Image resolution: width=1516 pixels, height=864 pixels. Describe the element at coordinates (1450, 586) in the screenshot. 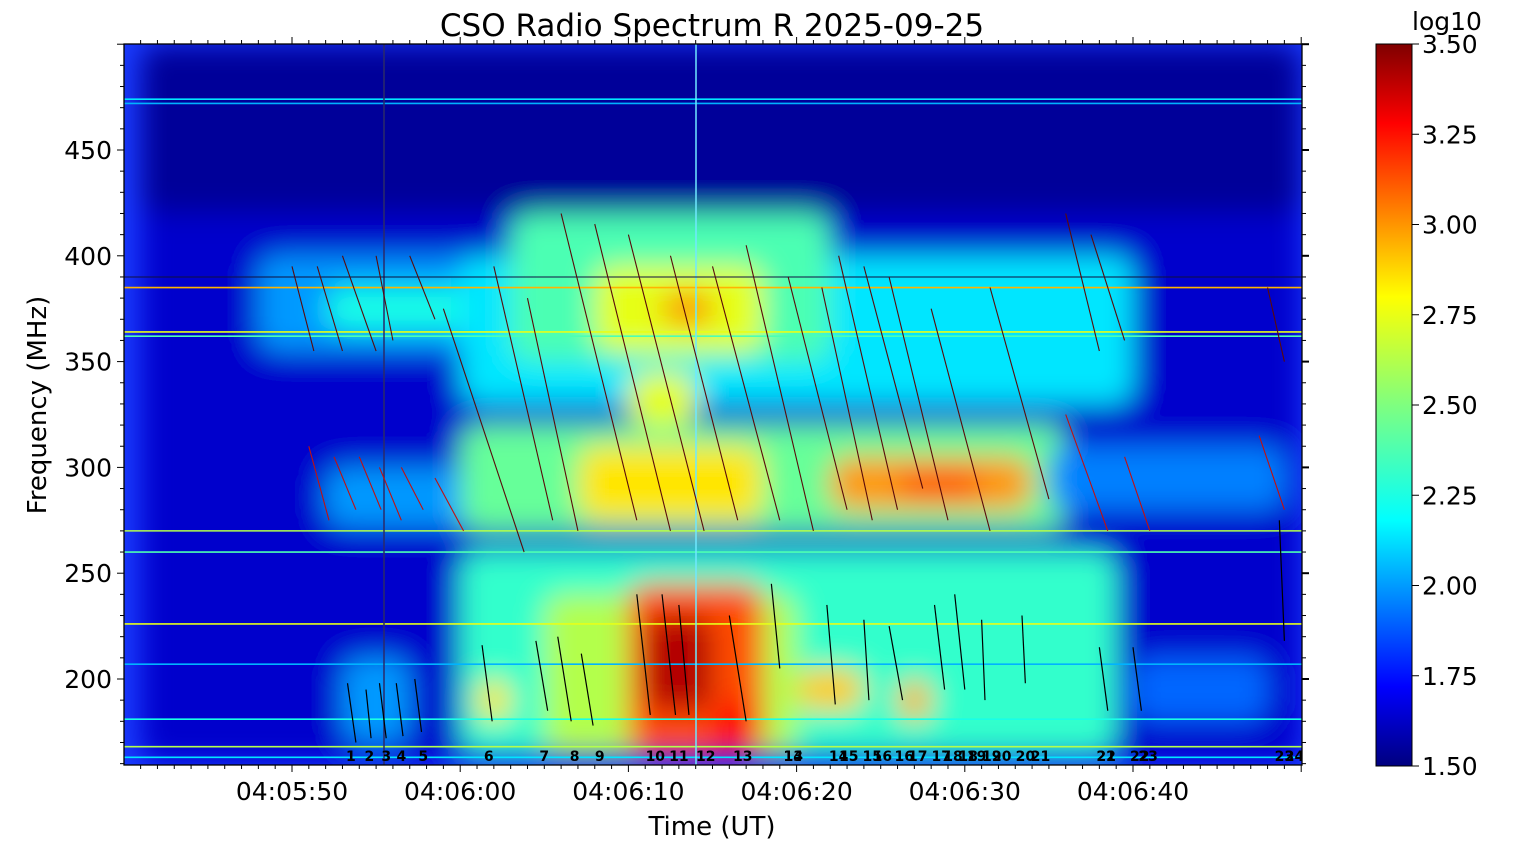

I see `colorbar-tick-label: 2.00` at that location.